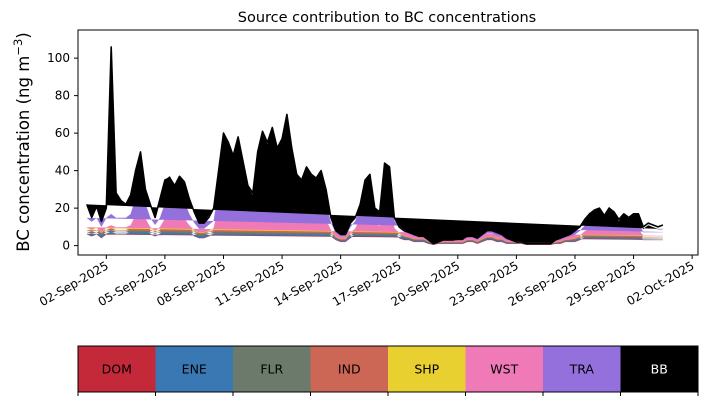 The width and height of the screenshot is (707, 402). I want to click on y-tick-label: 20, so click(62, 208).